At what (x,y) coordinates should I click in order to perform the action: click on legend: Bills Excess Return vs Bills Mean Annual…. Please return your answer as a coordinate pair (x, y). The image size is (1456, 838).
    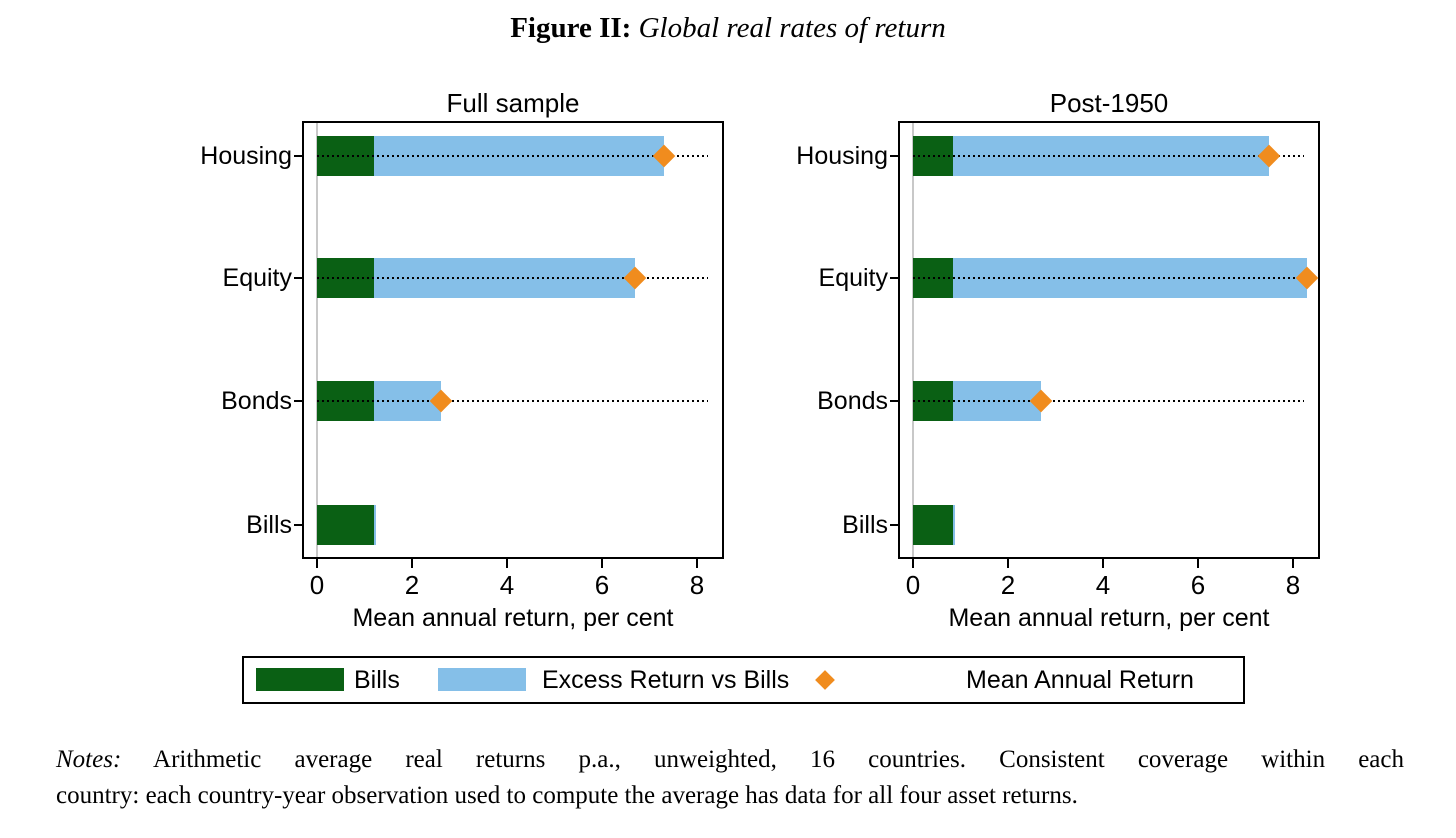
    Looking at the image, I should click on (743, 680).